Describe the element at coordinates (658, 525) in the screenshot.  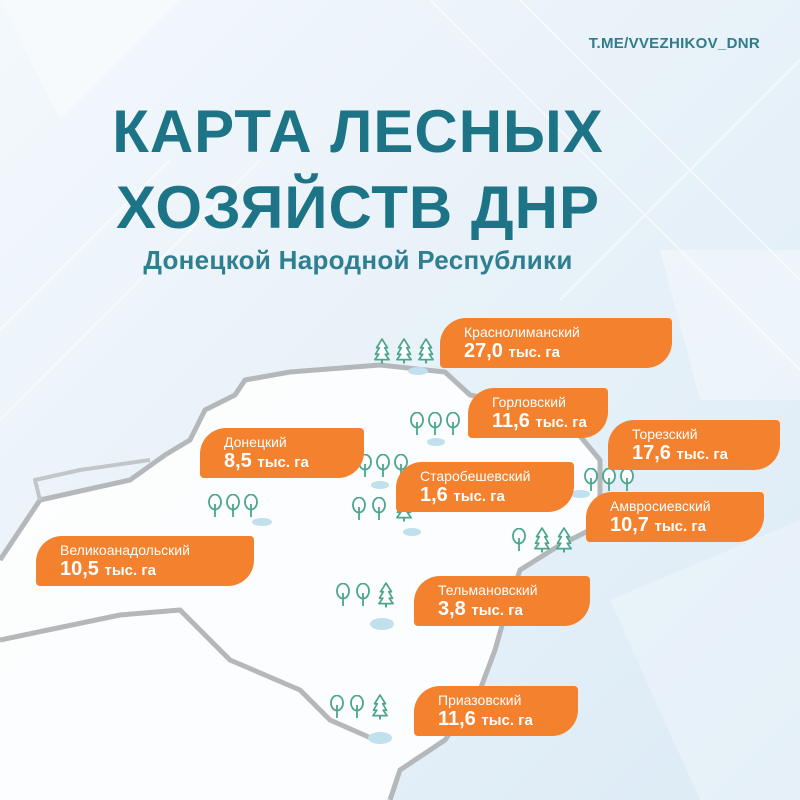
I see `forestry-area: 10,7 тыс. га` at that location.